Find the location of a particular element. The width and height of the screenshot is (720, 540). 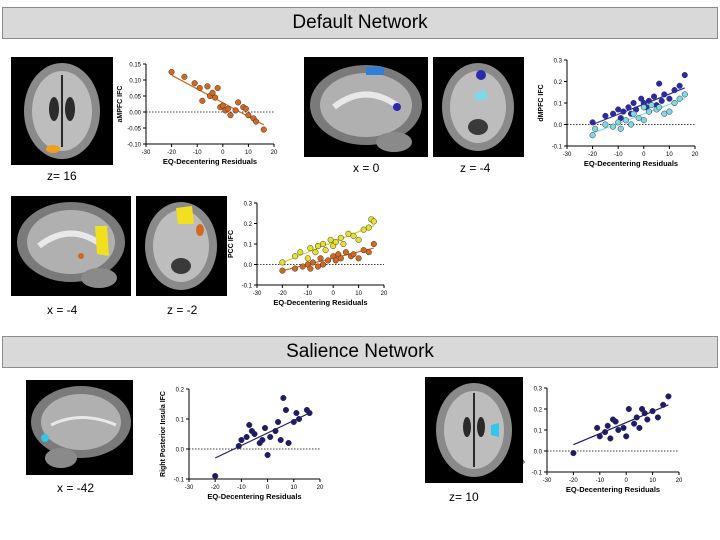

y-tick-label: -0.10 is located at coordinates (134, 146).